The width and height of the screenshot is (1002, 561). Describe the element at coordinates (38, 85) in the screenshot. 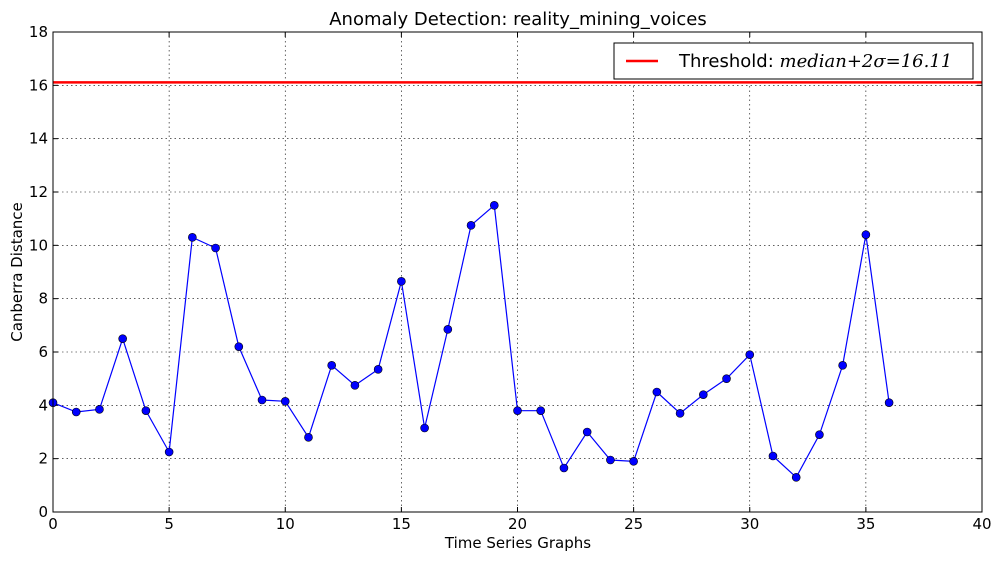

I see `y-tick-label: 16` at that location.